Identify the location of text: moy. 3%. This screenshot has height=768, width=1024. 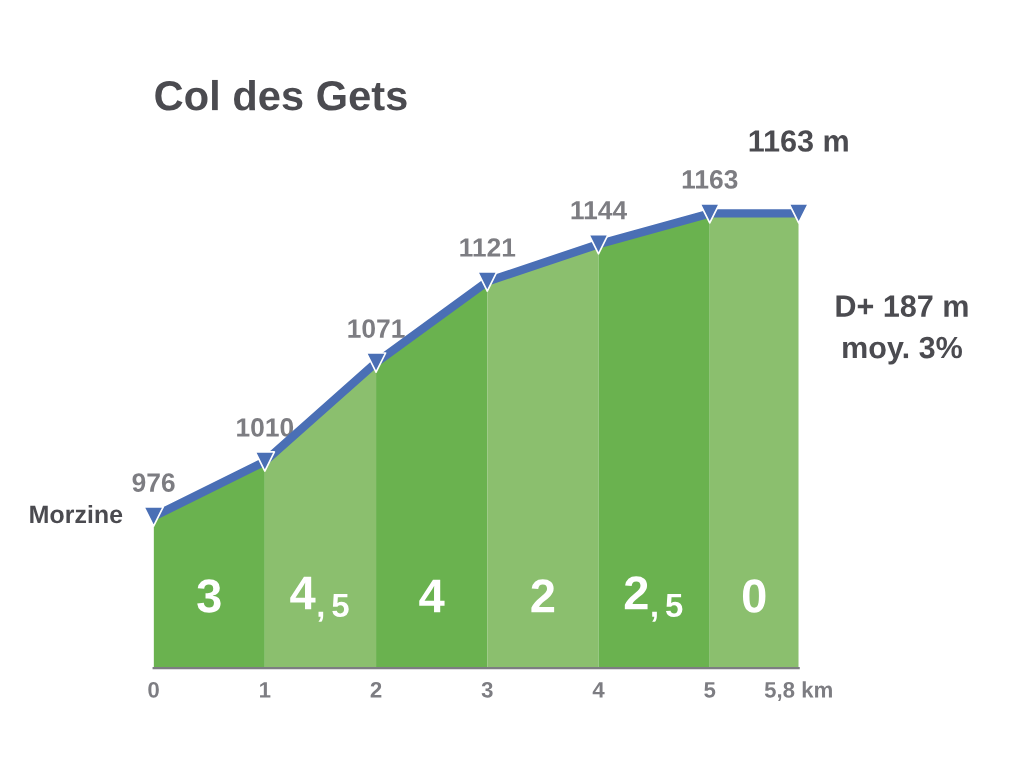
(902, 350).